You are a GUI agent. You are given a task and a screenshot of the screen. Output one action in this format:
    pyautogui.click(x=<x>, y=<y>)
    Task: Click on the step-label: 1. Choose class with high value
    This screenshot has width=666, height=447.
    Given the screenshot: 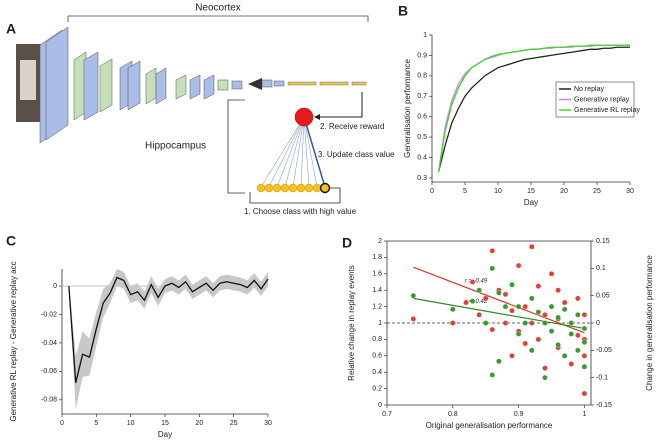 What is the action you would take?
    pyautogui.click(x=300, y=211)
    